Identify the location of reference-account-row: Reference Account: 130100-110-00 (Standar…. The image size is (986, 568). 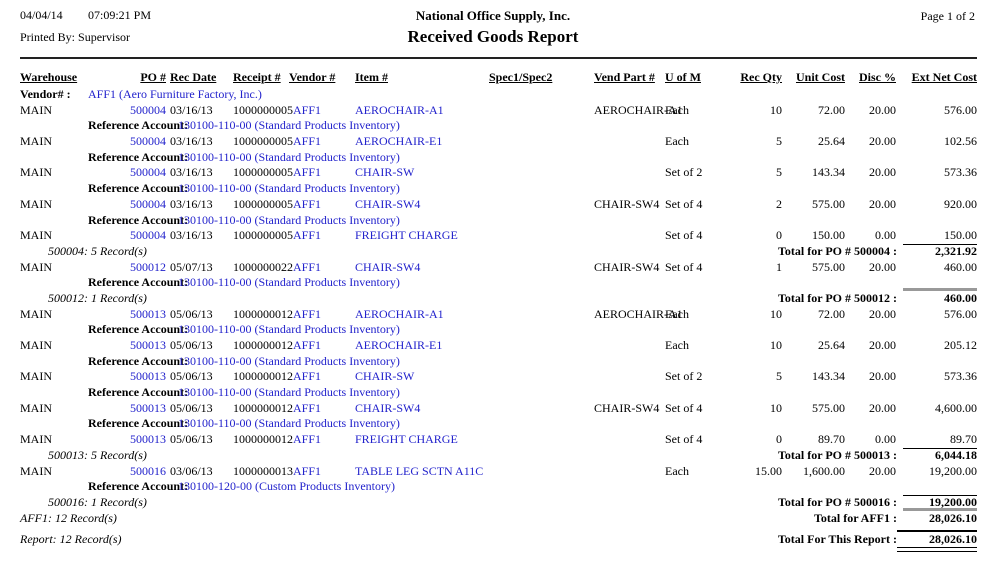
(493, 393).